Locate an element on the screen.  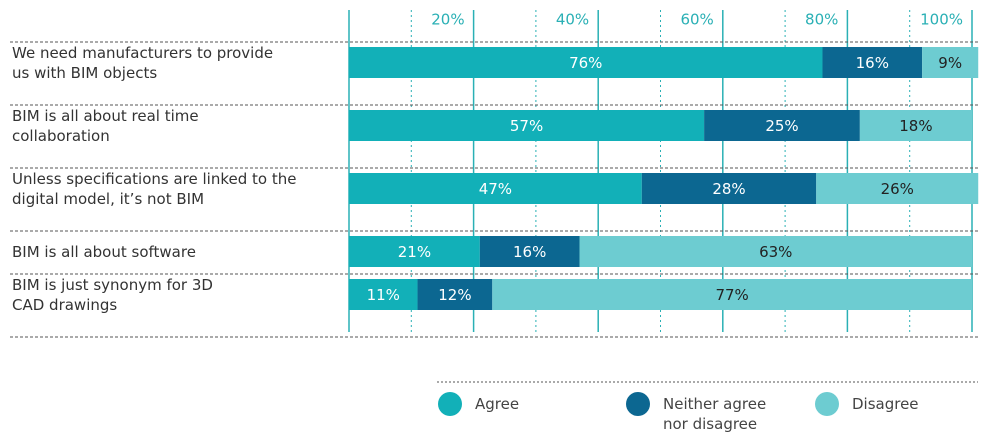
value-label: 76% is located at coordinates (585, 63).